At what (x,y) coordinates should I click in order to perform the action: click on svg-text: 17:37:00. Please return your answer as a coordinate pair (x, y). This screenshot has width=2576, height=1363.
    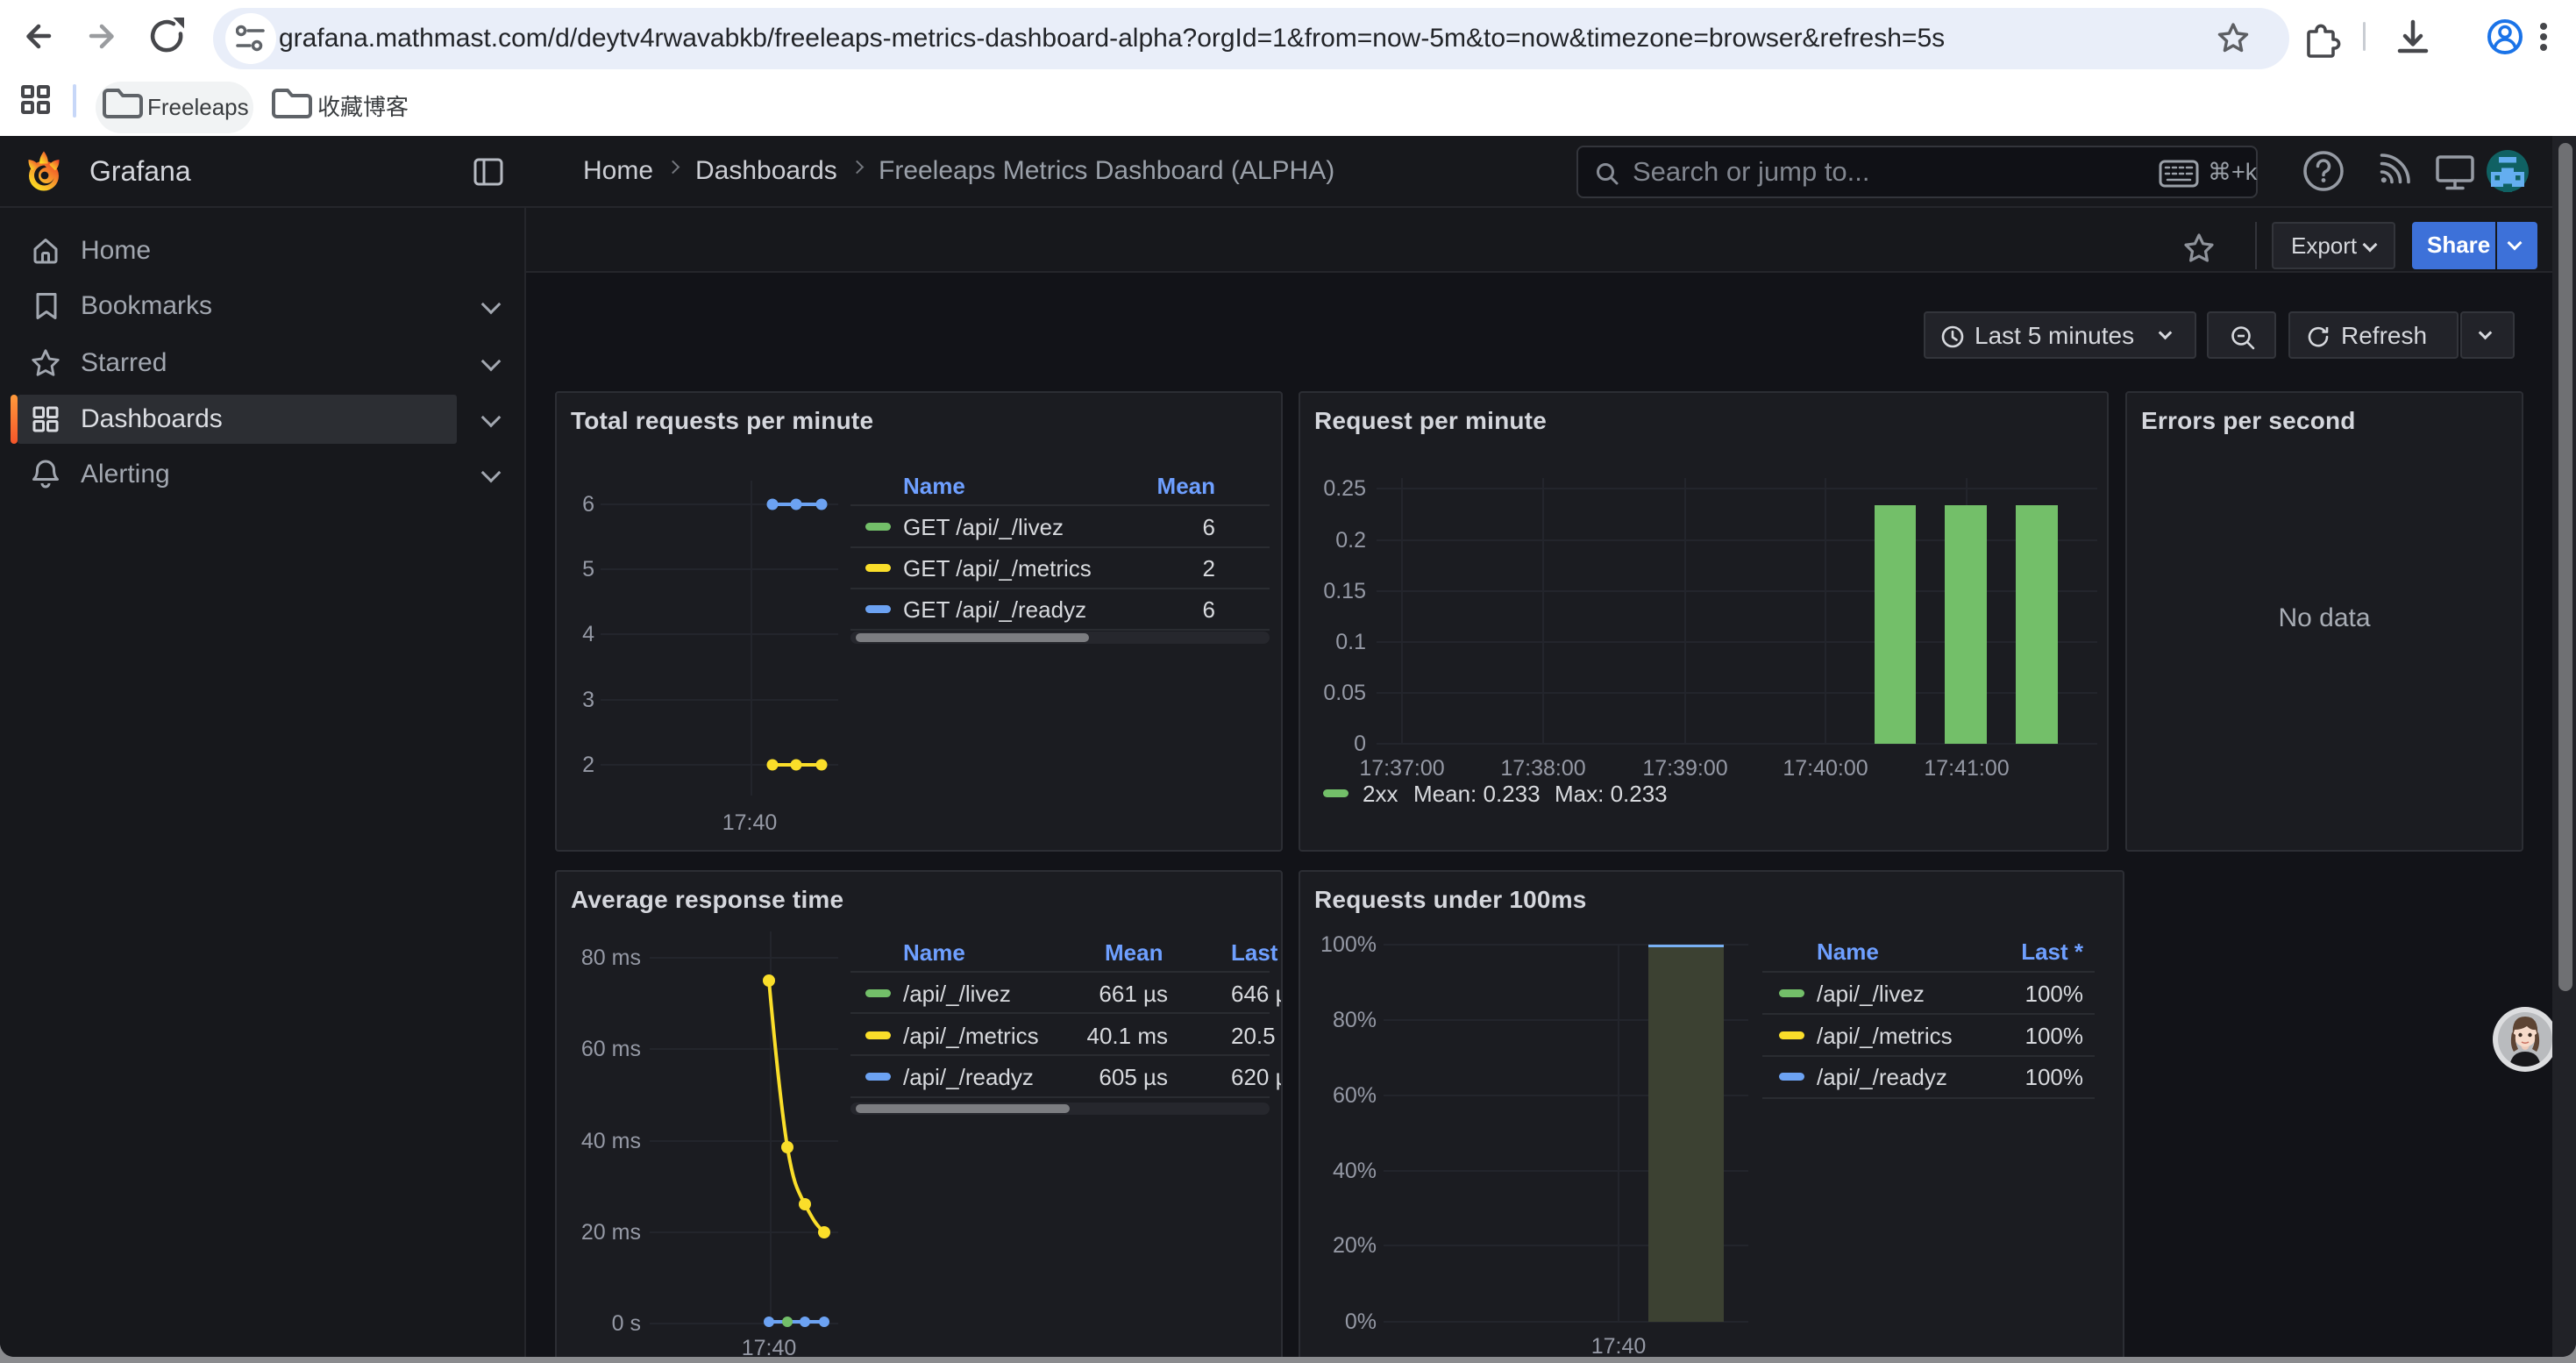
    Looking at the image, I should click on (1401, 768).